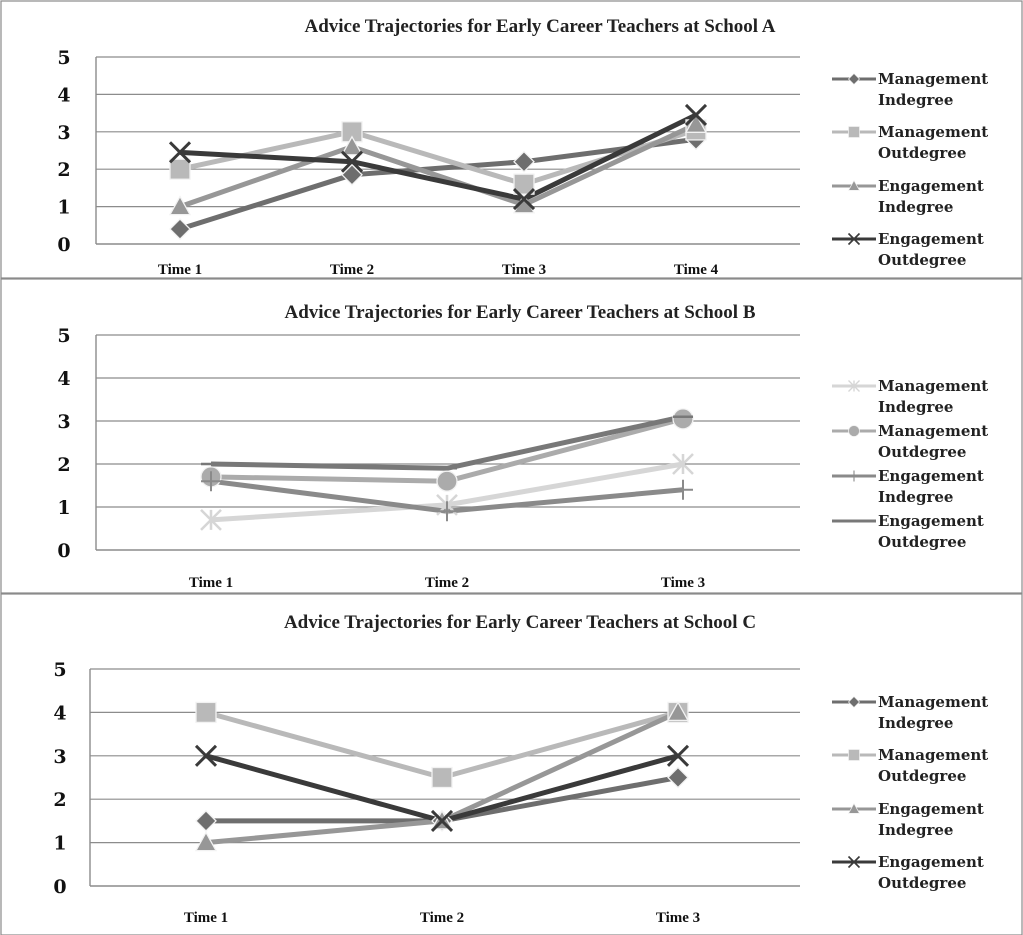 The image size is (1023, 935). I want to click on series-line-engagement-indegree, so click(438, 165).